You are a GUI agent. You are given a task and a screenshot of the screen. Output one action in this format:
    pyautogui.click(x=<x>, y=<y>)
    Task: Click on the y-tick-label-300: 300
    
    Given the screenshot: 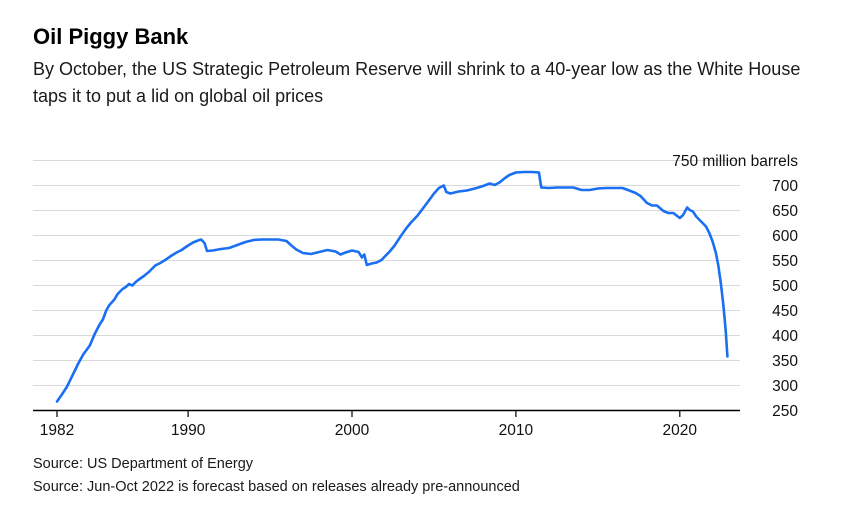 What is the action you would take?
    pyautogui.click(x=785, y=386)
    